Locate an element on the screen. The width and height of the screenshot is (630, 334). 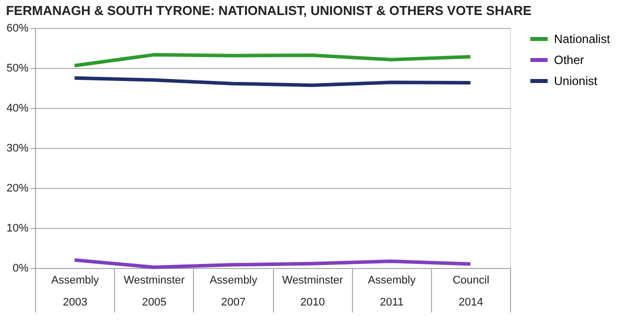
x-tick-label: Assembly 2003 is located at coordinates (75, 291).